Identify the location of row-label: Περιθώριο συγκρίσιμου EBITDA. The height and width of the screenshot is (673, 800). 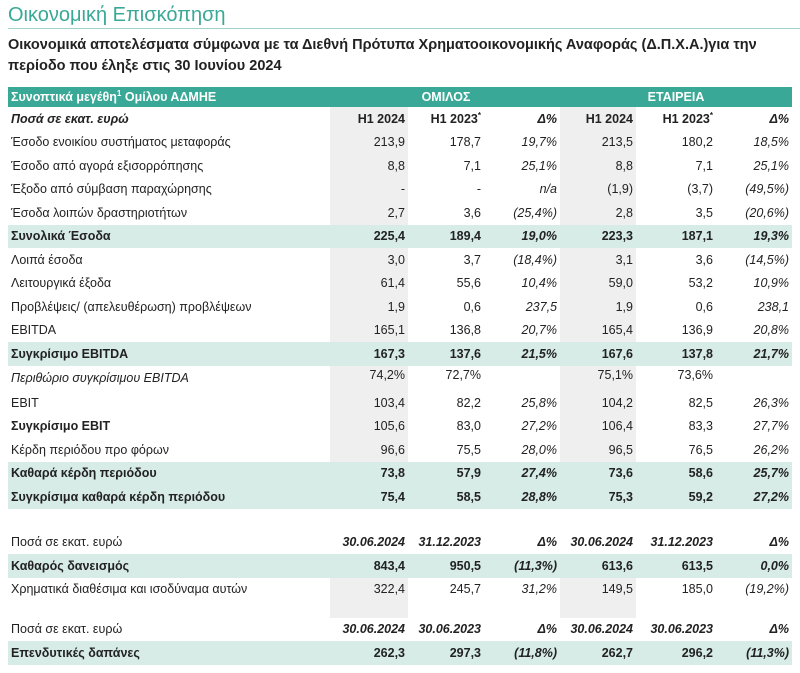
(100, 378).